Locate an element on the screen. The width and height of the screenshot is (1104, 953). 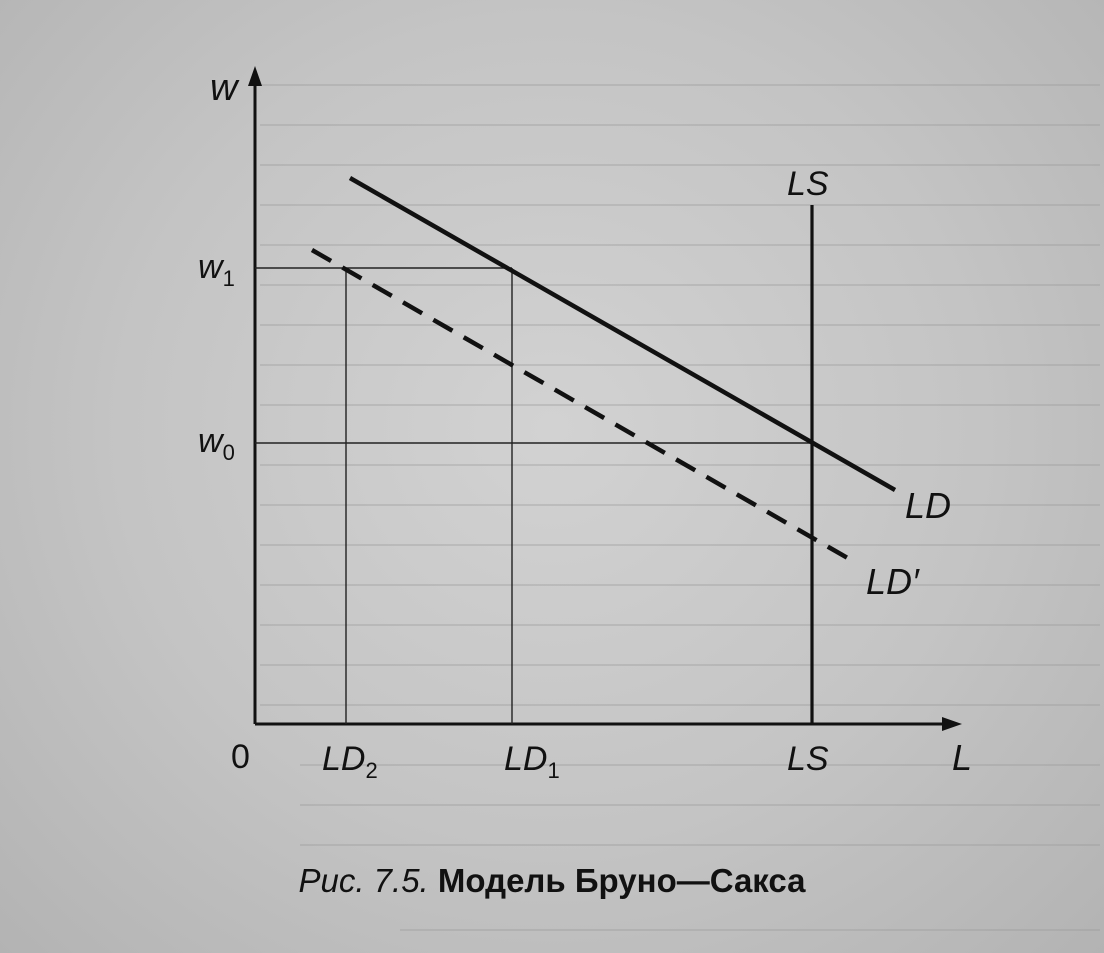
x-axis-arrow is located at coordinates (952, 724).